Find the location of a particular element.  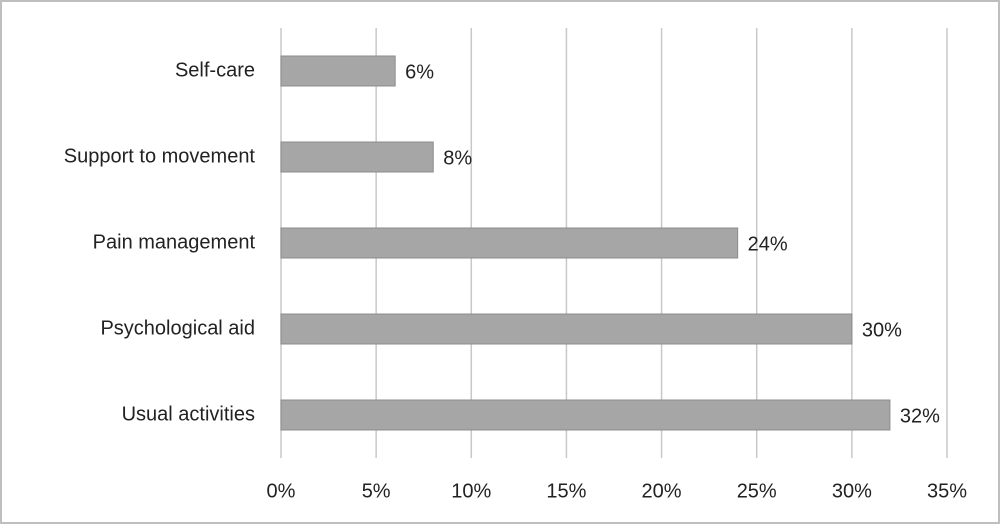

value-label: 8% is located at coordinates (457, 158).